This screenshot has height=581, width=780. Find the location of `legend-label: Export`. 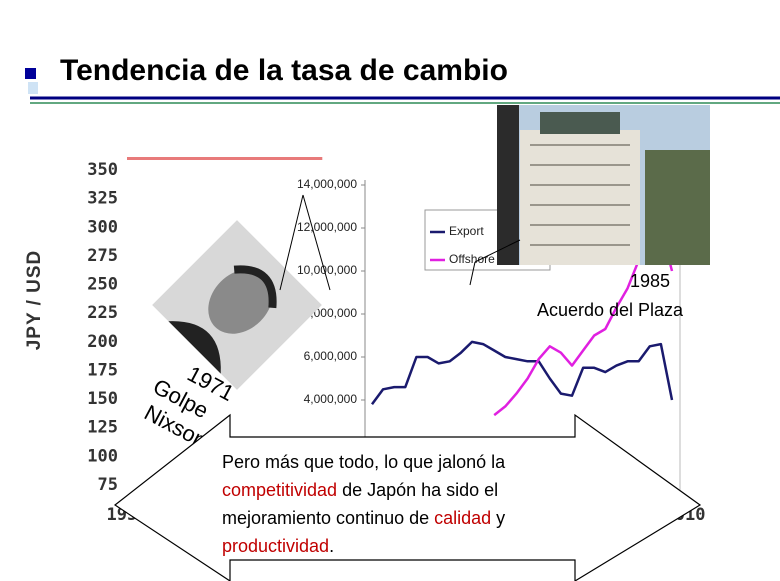

legend-label: Export is located at coordinates (466, 231).